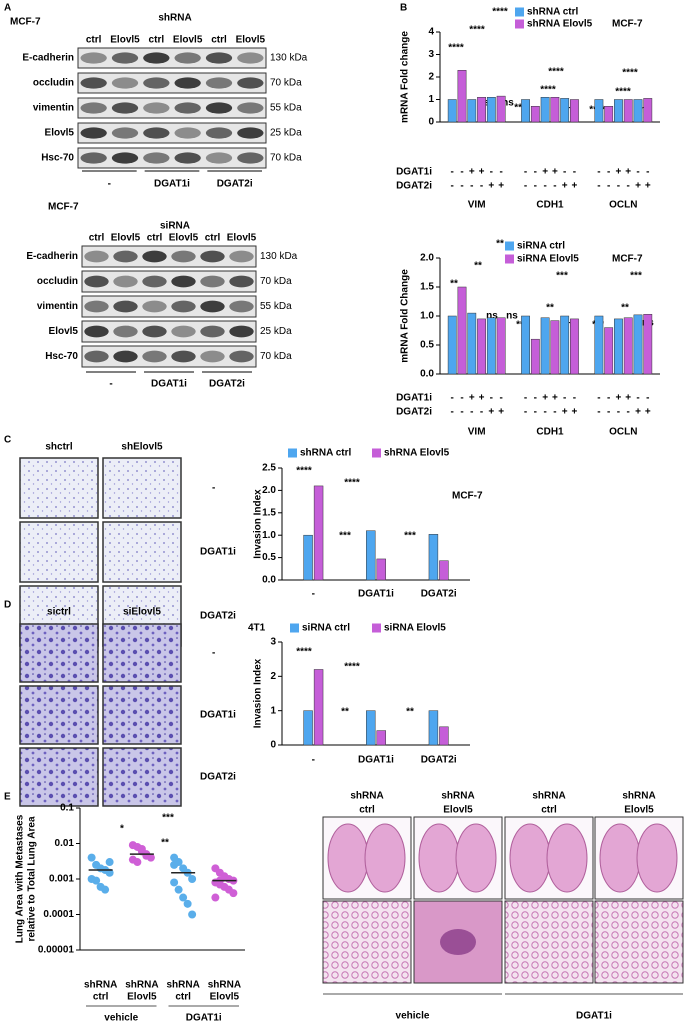 The height and width of the screenshot is (1028, 685). I want to click on histology-header: Elovl5, so click(639, 810).